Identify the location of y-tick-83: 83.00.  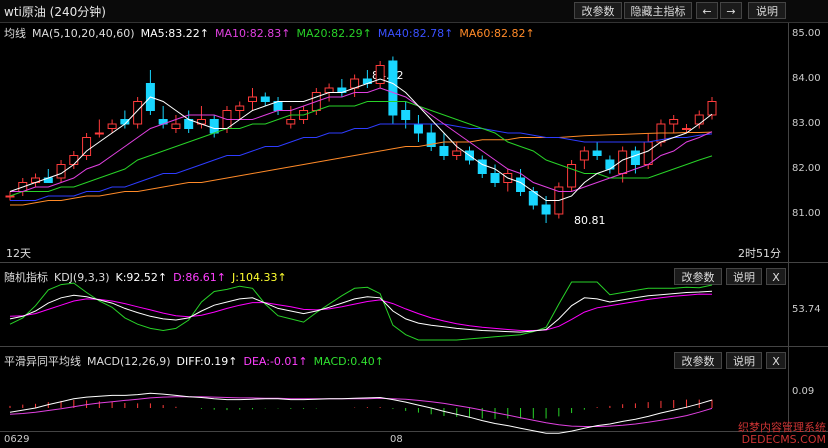
(806, 123).